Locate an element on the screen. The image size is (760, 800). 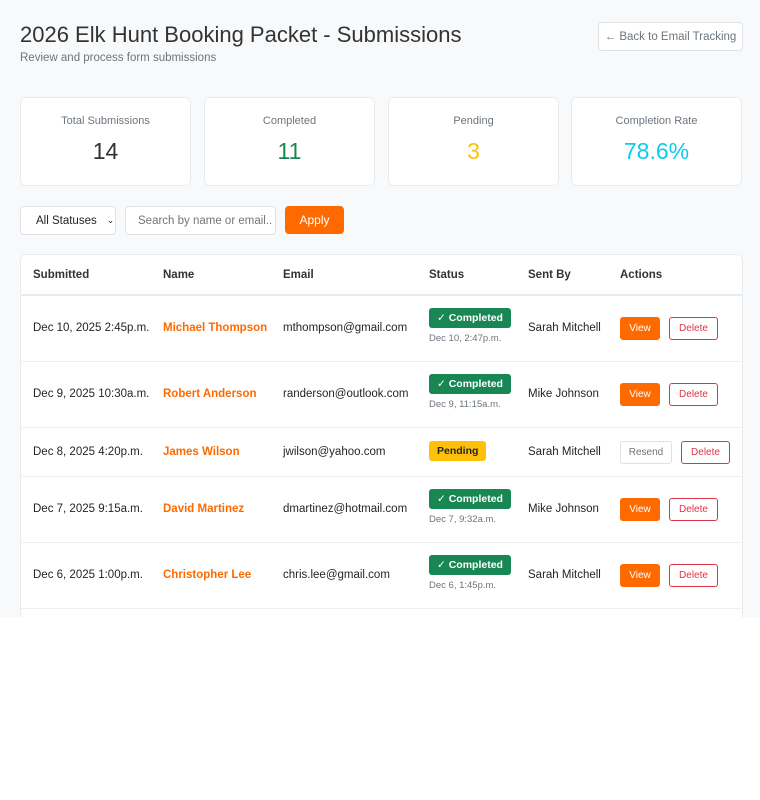
submitter-name-link: Christopher Lee is located at coordinates (207, 575).